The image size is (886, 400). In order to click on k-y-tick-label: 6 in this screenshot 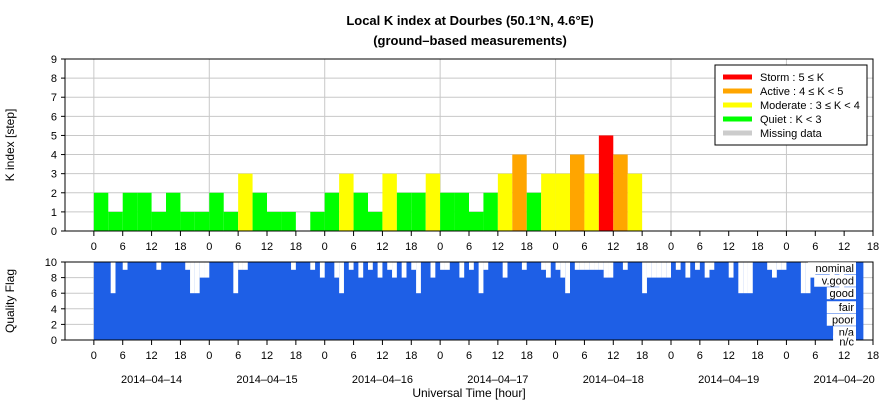, I will do `click(54, 117)`.